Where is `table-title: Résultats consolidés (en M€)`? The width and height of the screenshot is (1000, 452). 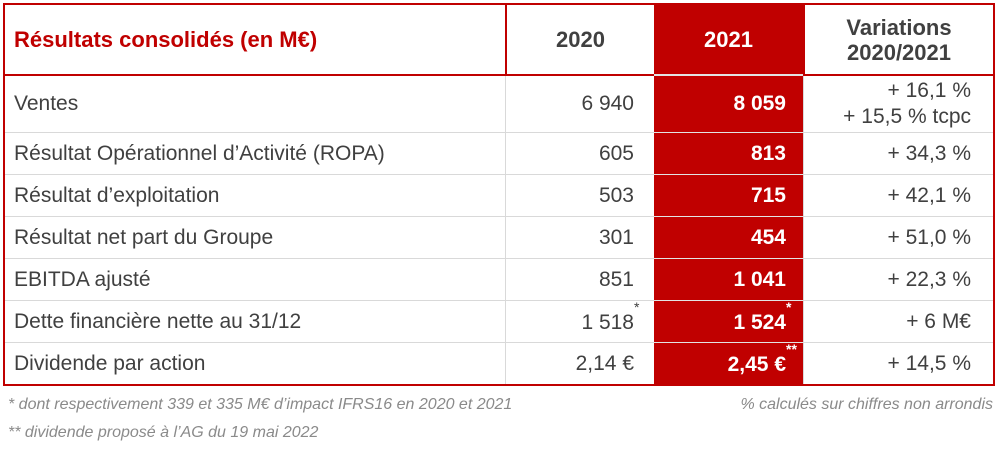 table-title: Résultats consolidés (en M€) is located at coordinates (255, 40).